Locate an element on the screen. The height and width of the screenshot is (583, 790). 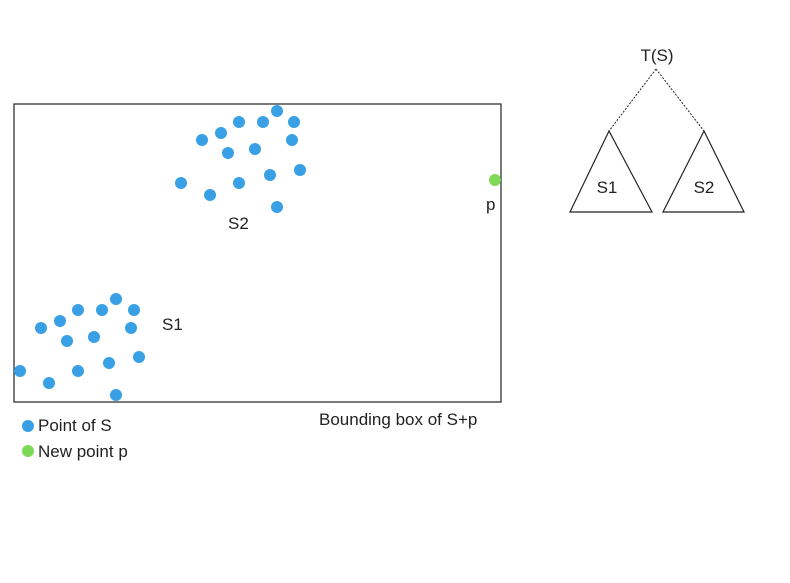
legend-new-point-swatch is located at coordinates (28, 451).